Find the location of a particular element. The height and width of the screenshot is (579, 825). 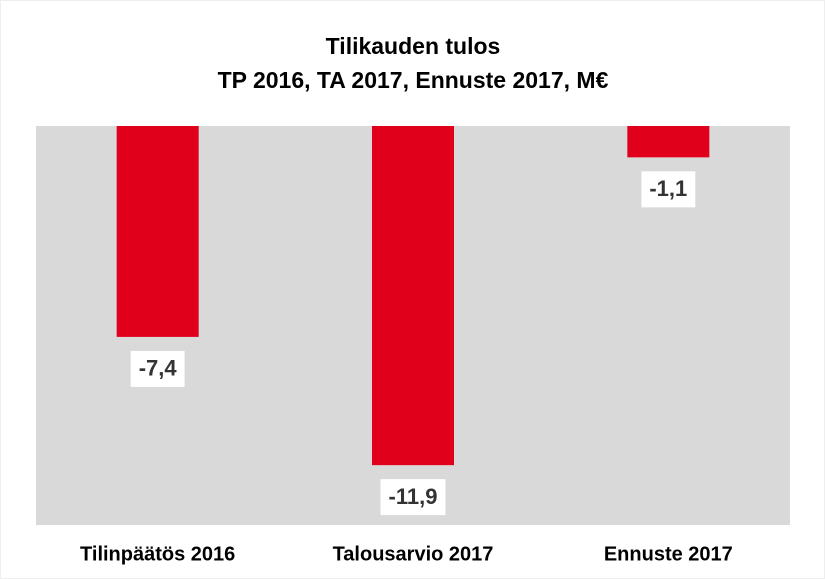

value-label: -11,9 is located at coordinates (413, 496).